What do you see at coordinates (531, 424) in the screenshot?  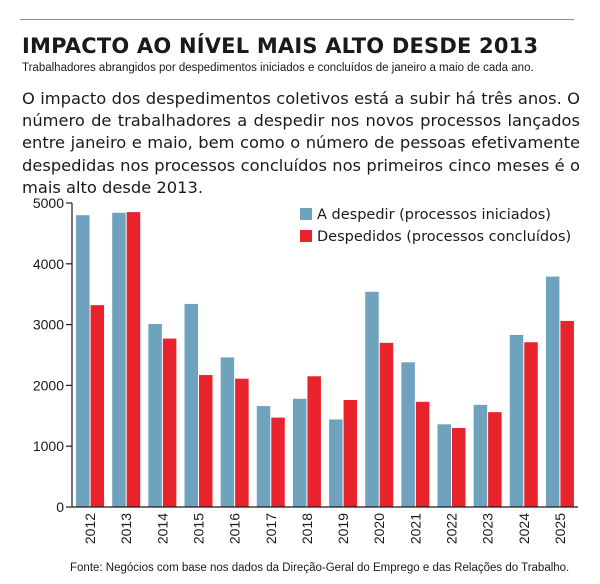 I see `bar-despedidos-2024` at bounding box center [531, 424].